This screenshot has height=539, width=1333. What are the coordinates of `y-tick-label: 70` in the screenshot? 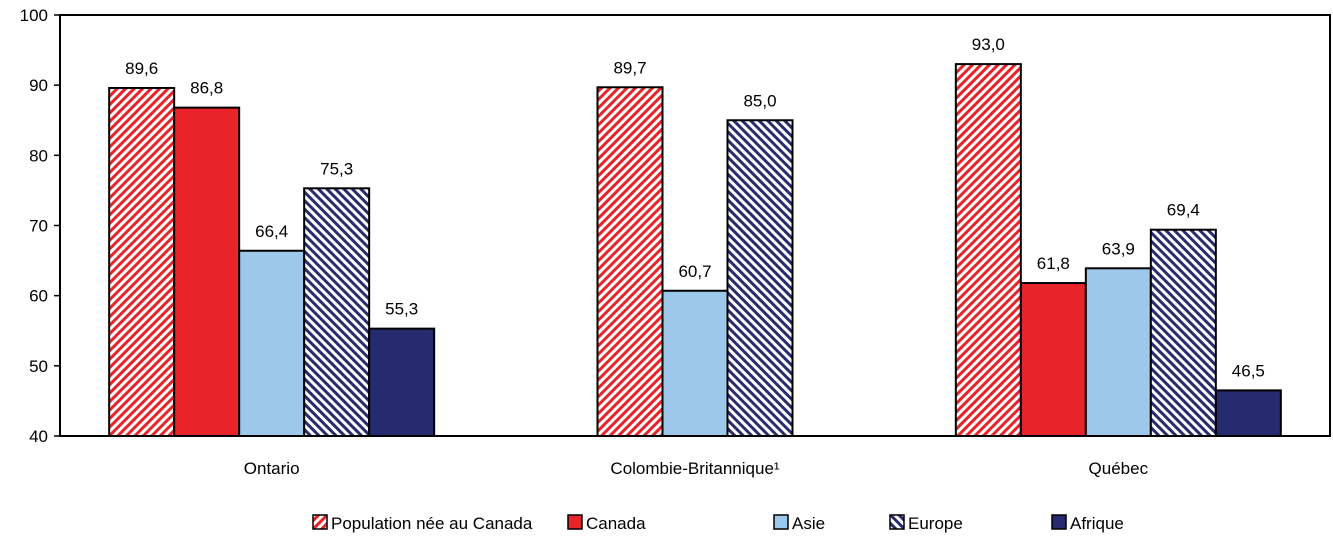 It's located at (38, 226).